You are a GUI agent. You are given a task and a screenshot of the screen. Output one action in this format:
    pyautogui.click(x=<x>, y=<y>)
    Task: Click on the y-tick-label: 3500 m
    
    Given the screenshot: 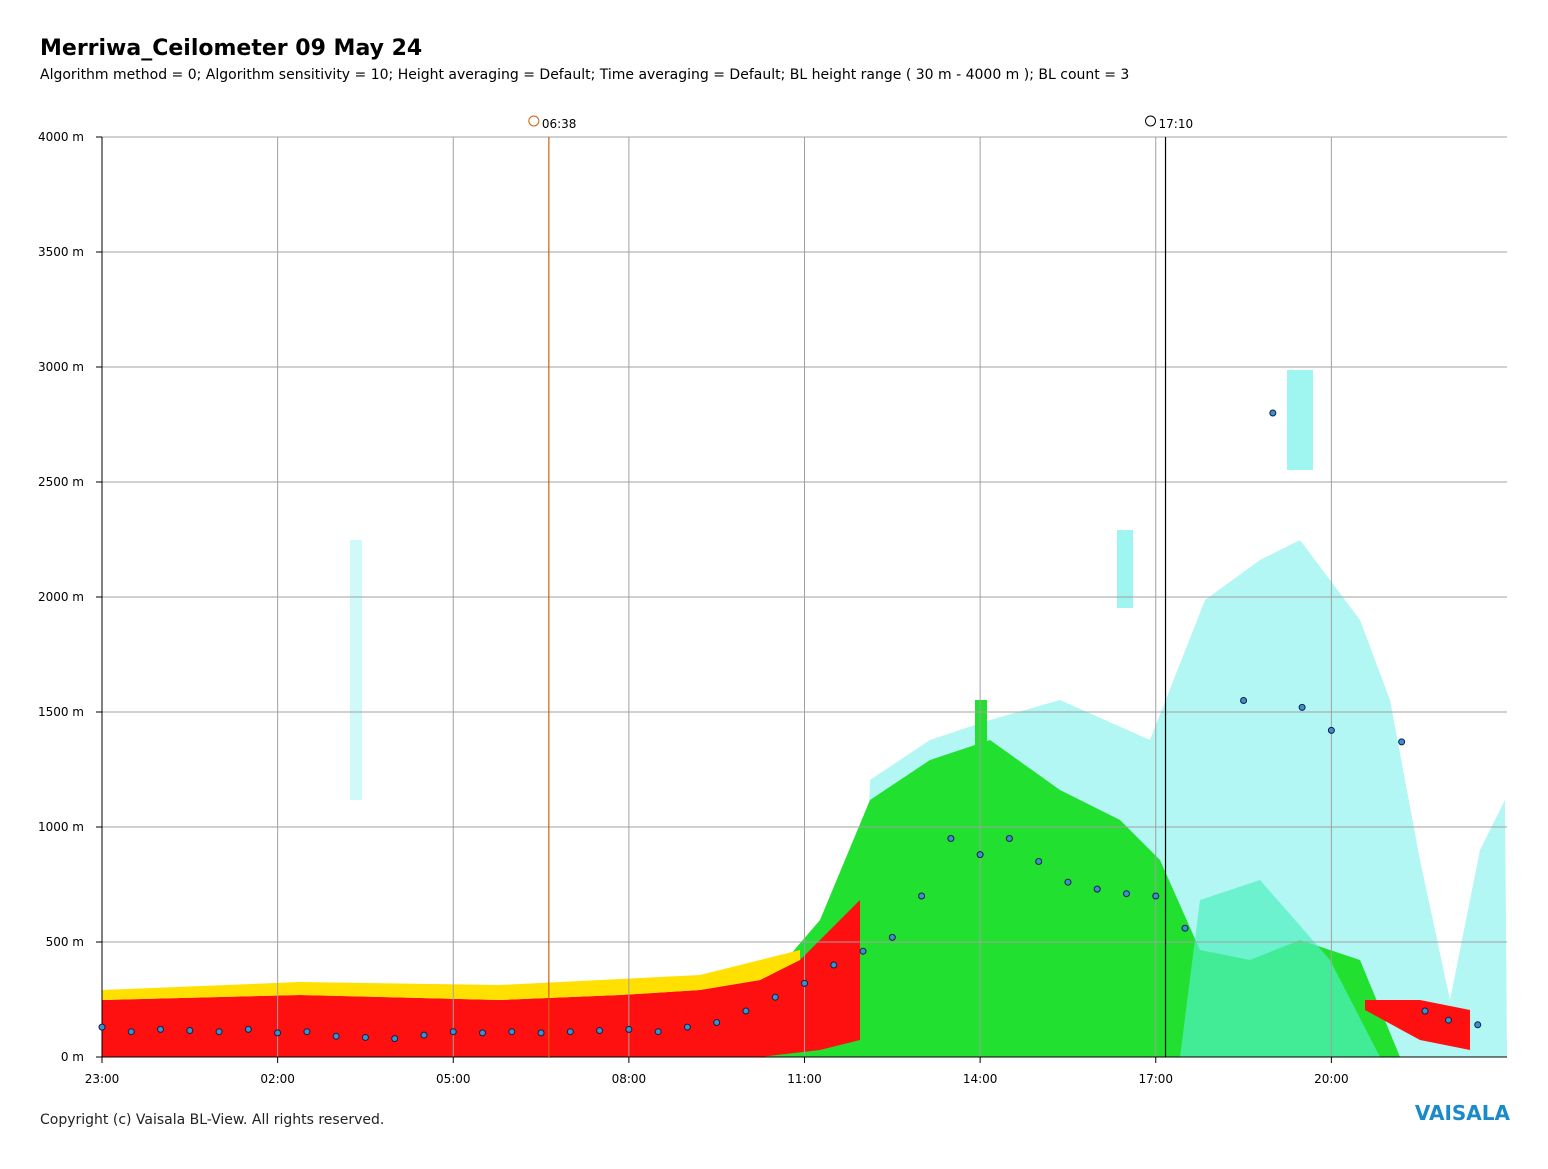 What is the action you would take?
    pyautogui.click(x=61, y=252)
    